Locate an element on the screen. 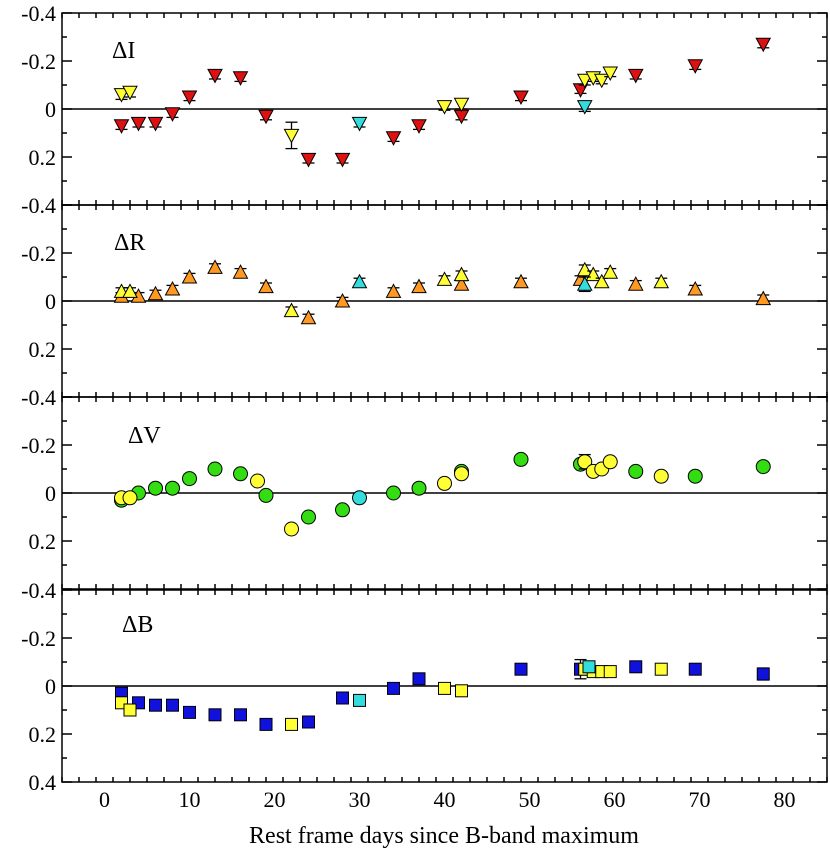  series-B-cyan is located at coordinates (474, 683).